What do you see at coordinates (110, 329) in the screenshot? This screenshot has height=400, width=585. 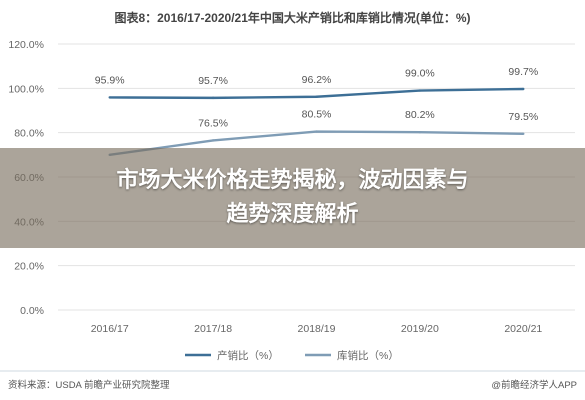 I see `x-tick-label: 2016/17` at bounding box center [110, 329].